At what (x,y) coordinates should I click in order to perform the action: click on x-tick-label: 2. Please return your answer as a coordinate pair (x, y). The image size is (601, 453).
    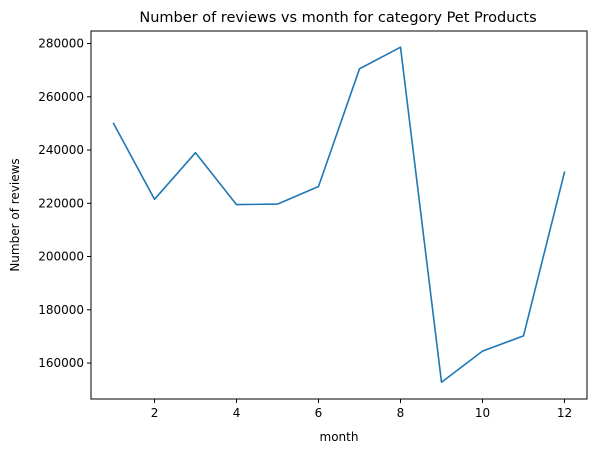
    Looking at the image, I should click on (155, 413).